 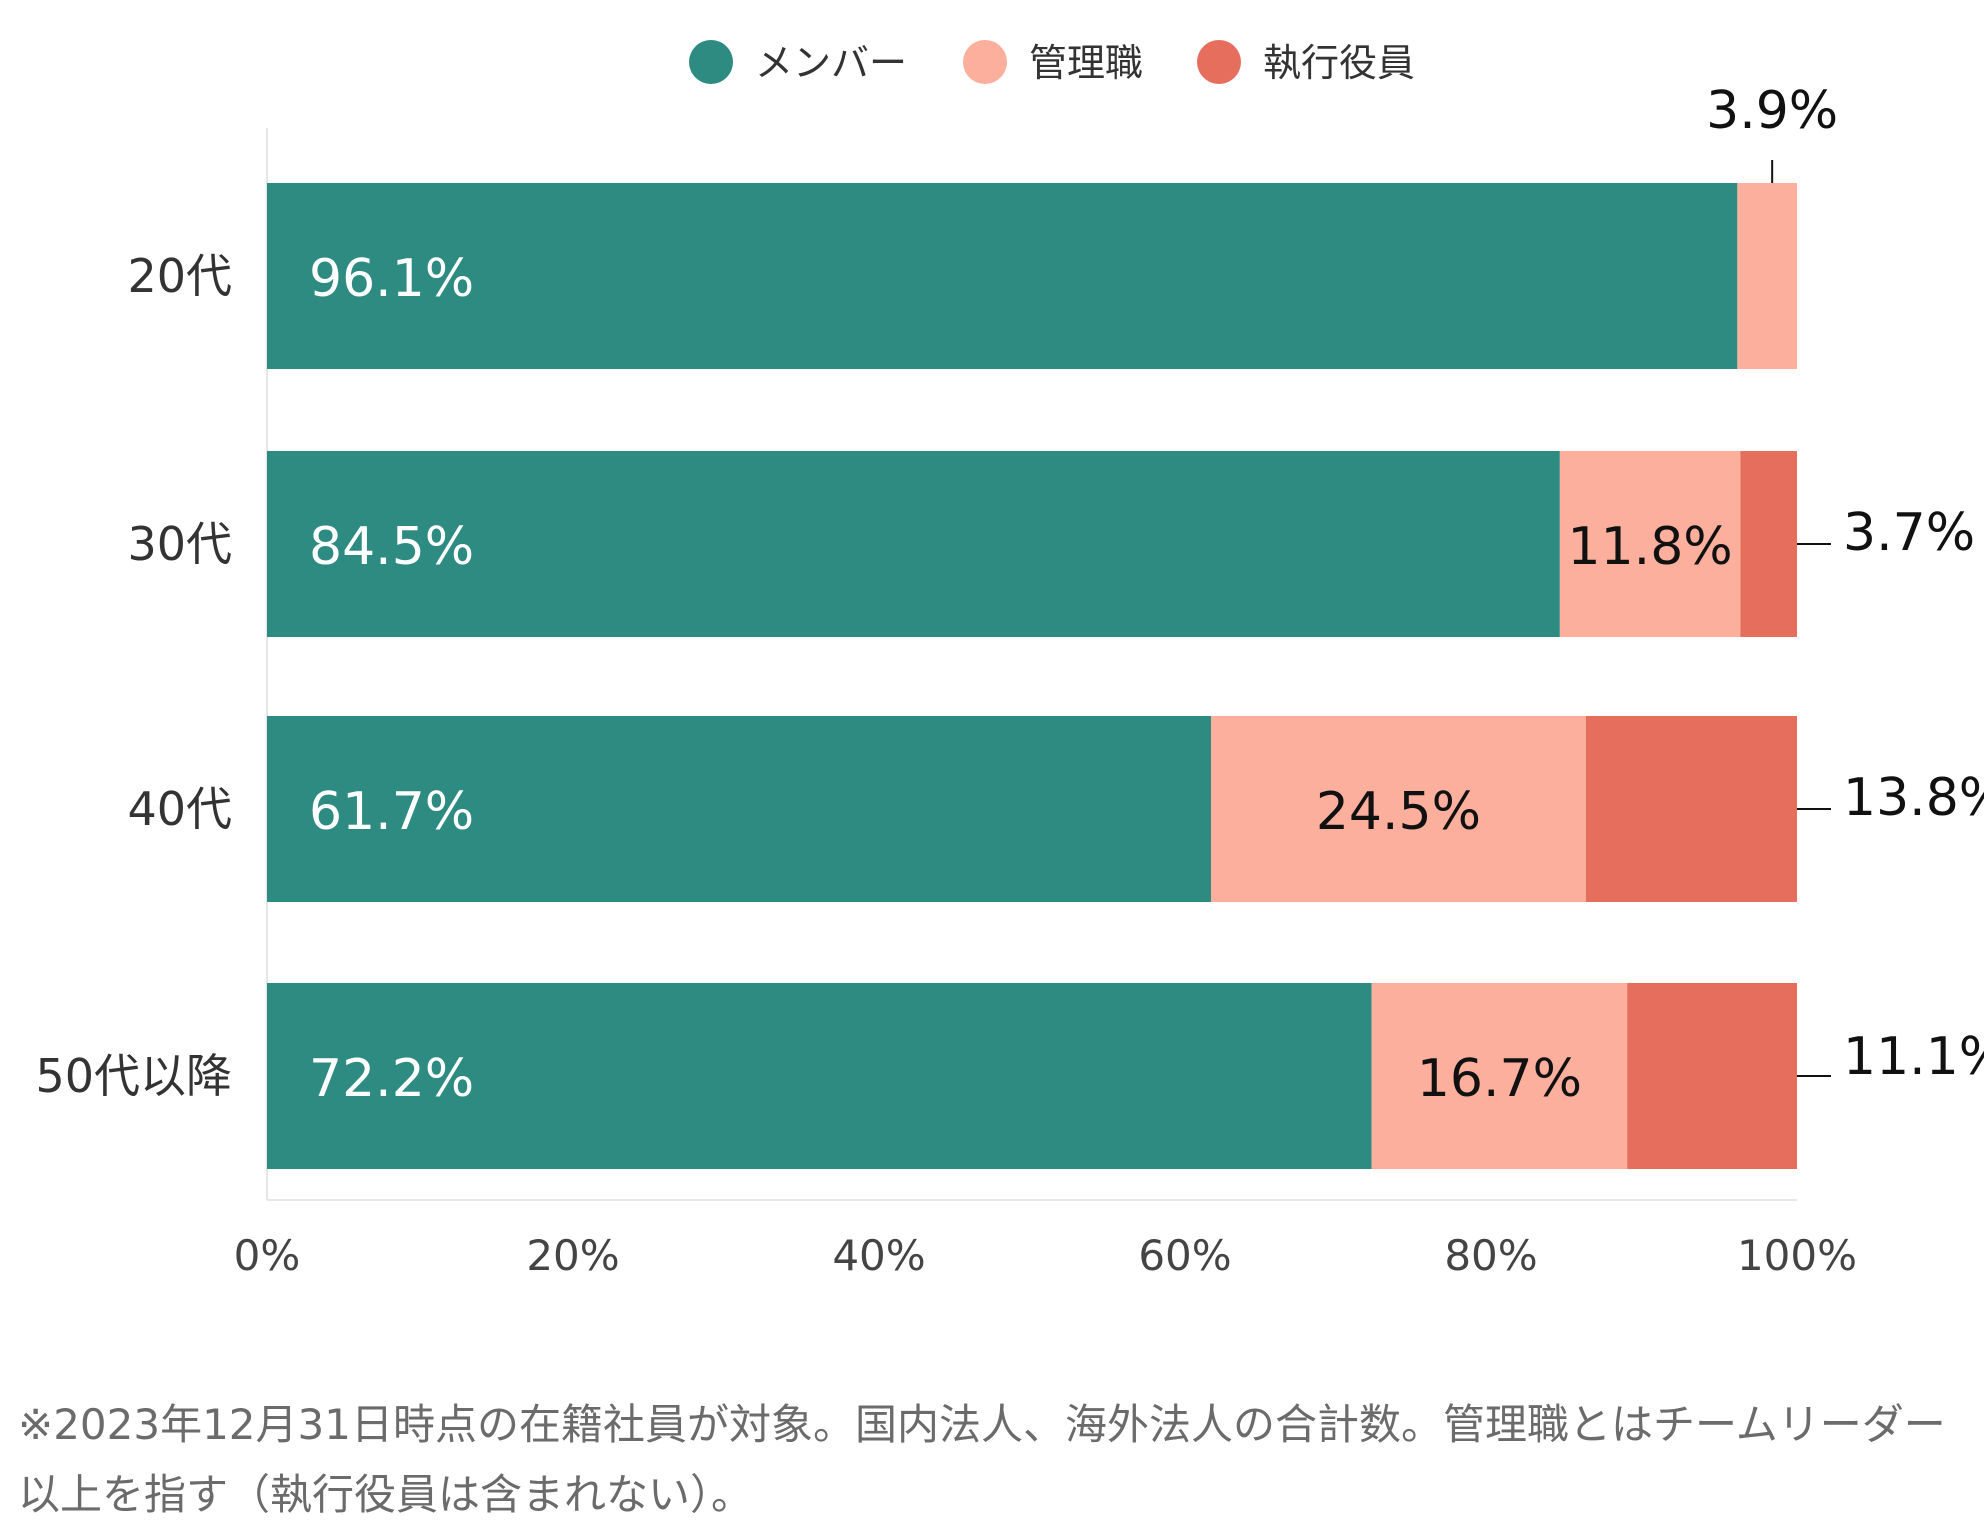 What do you see at coordinates (1772, 111) in the screenshot?
I see `data-label: 3.9%` at bounding box center [1772, 111].